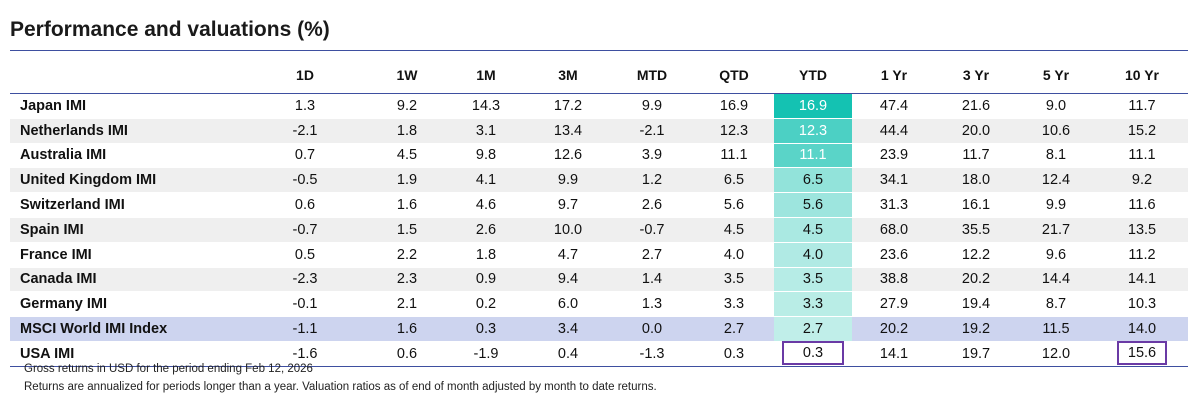 The image size is (1200, 404). Describe the element at coordinates (894, 354) in the screenshot. I see `cell-1-yr: 14.1` at that location.